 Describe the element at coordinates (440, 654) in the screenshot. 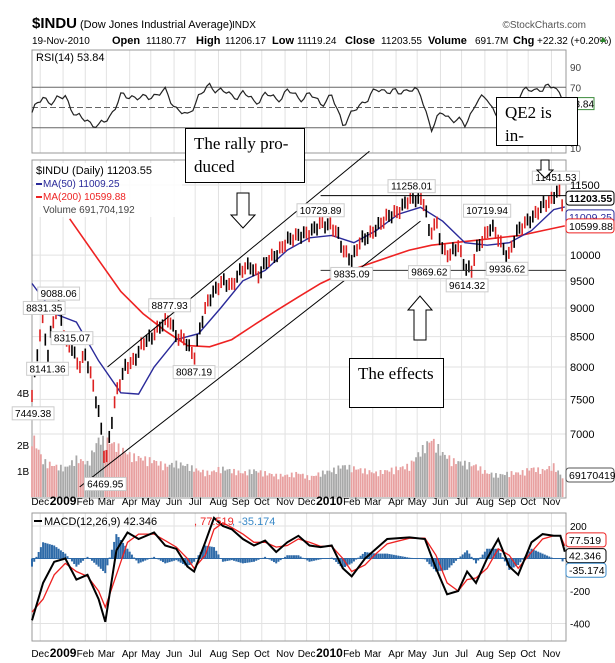

I see `x-tick-label: Jun` at that location.